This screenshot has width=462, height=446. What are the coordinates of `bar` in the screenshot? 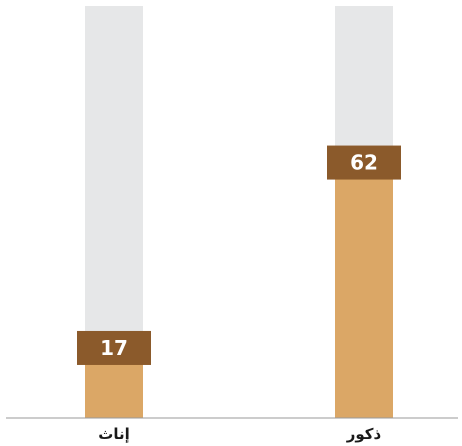 It's located at (364, 290).